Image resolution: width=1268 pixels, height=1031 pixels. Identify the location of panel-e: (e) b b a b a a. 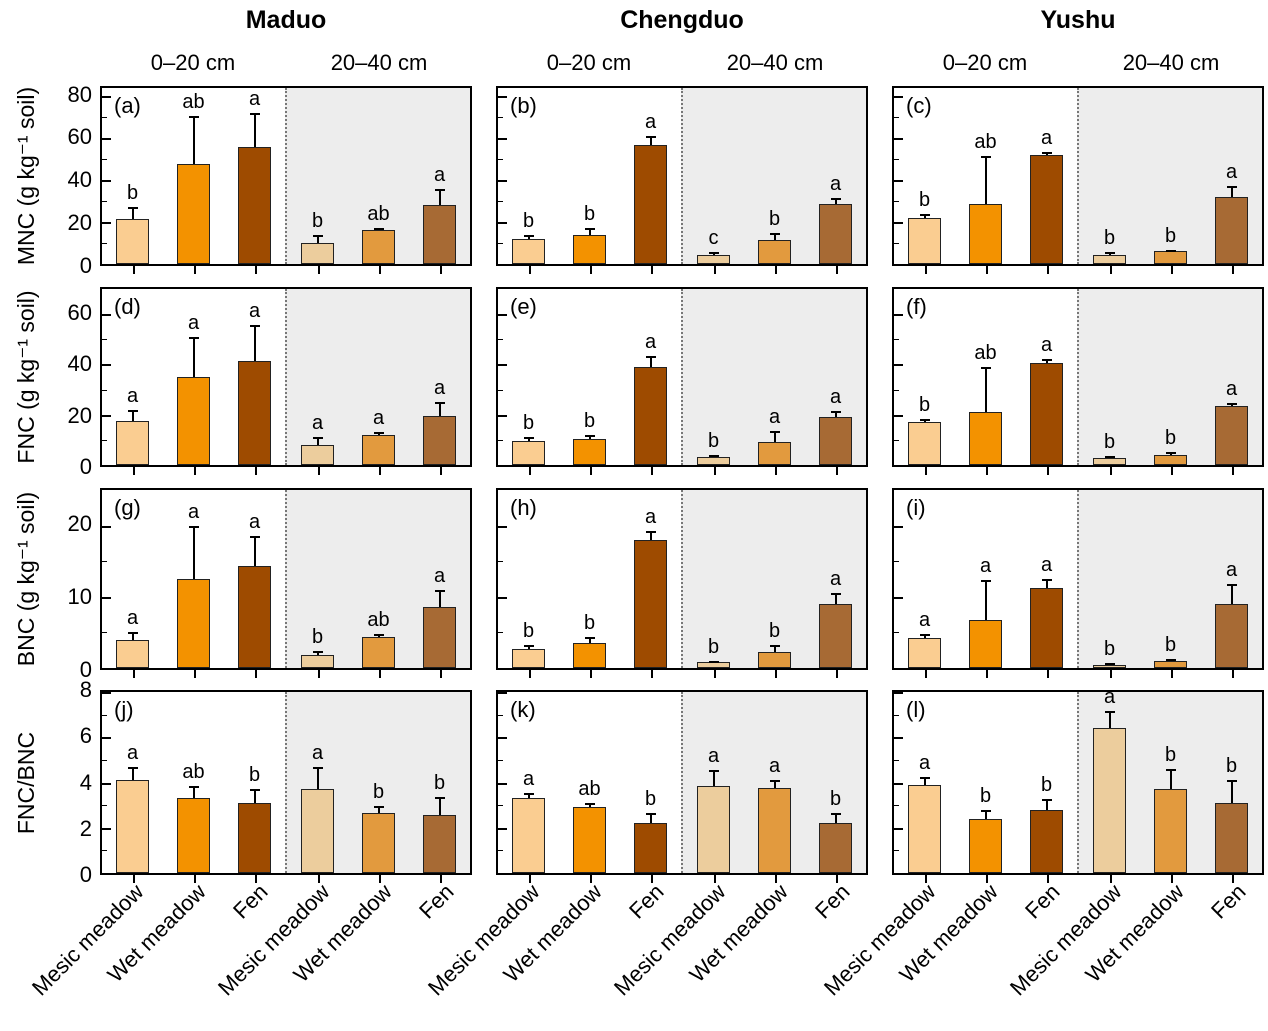
(682, 381).